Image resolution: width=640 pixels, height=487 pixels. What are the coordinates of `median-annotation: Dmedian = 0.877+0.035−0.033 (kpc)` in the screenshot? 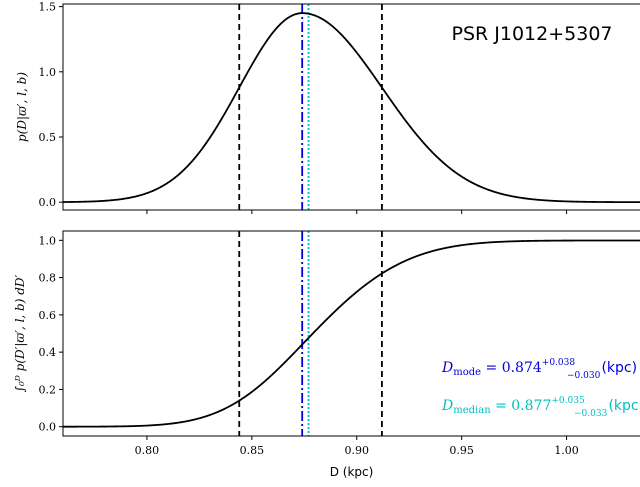 It's located at (540, 407).